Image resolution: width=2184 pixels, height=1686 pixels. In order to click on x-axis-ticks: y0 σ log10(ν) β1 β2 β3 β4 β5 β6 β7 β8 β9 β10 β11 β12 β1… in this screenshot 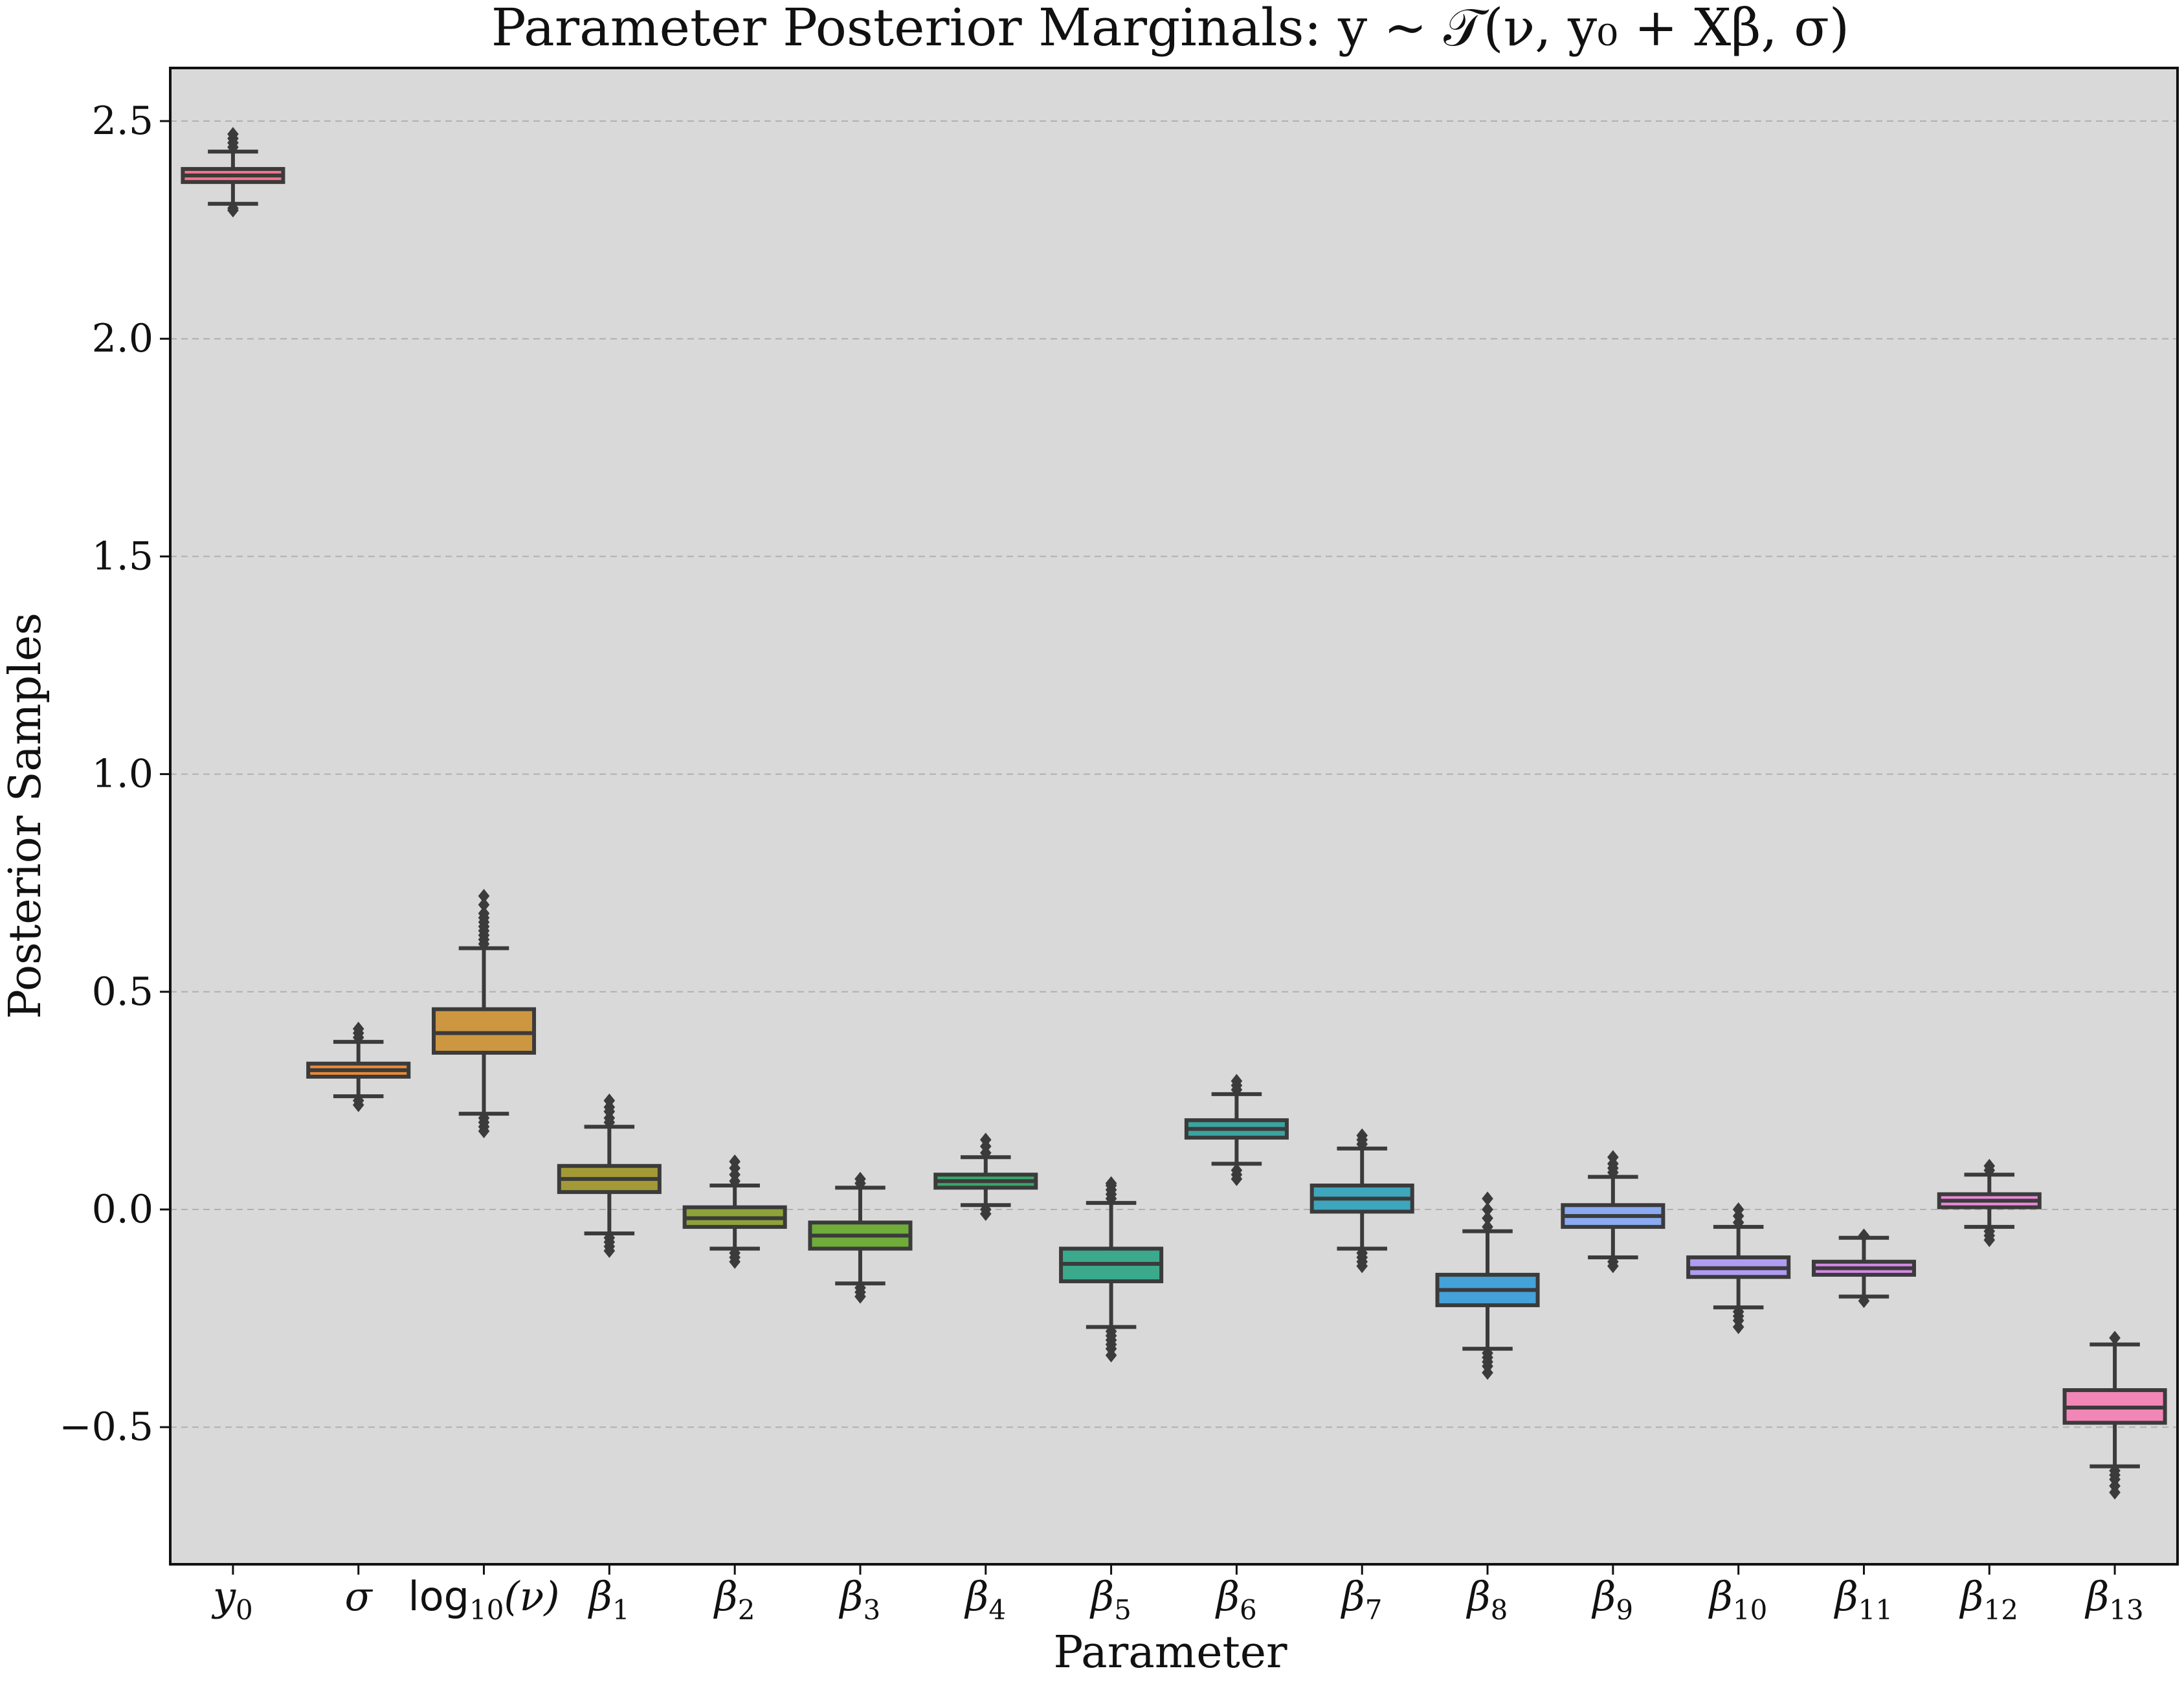, I will do `click(1178, 1595)`.